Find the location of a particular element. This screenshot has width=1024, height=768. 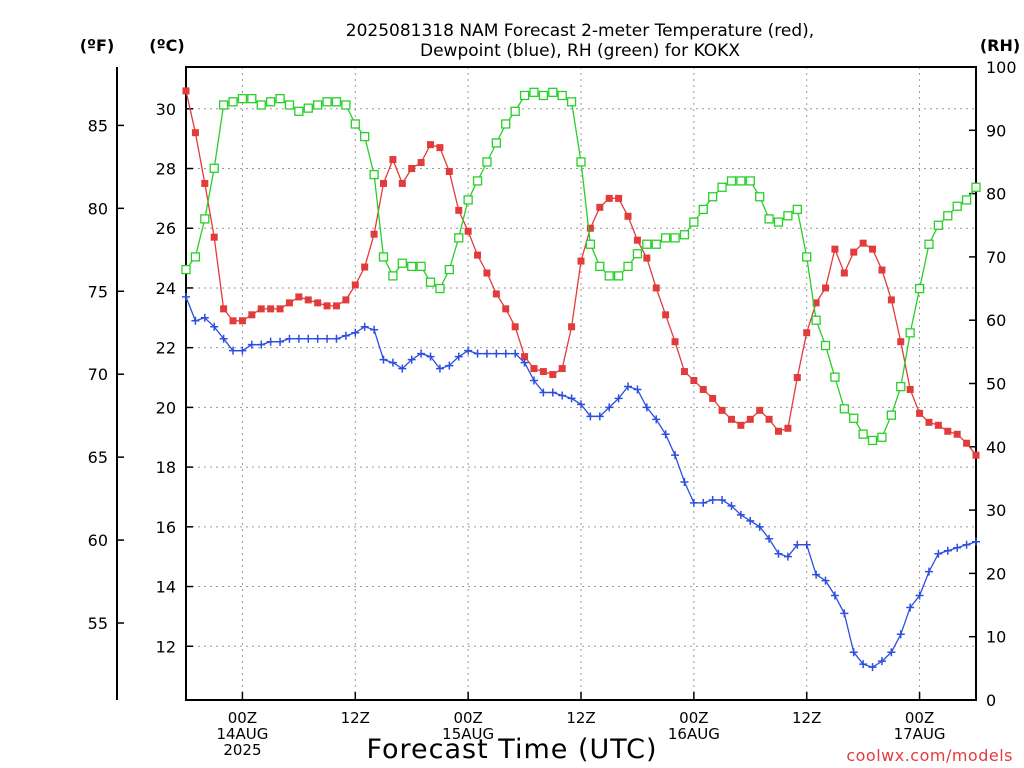

x-axis-title: Forecast Time (UTC) is located at coordinates (511, 749).